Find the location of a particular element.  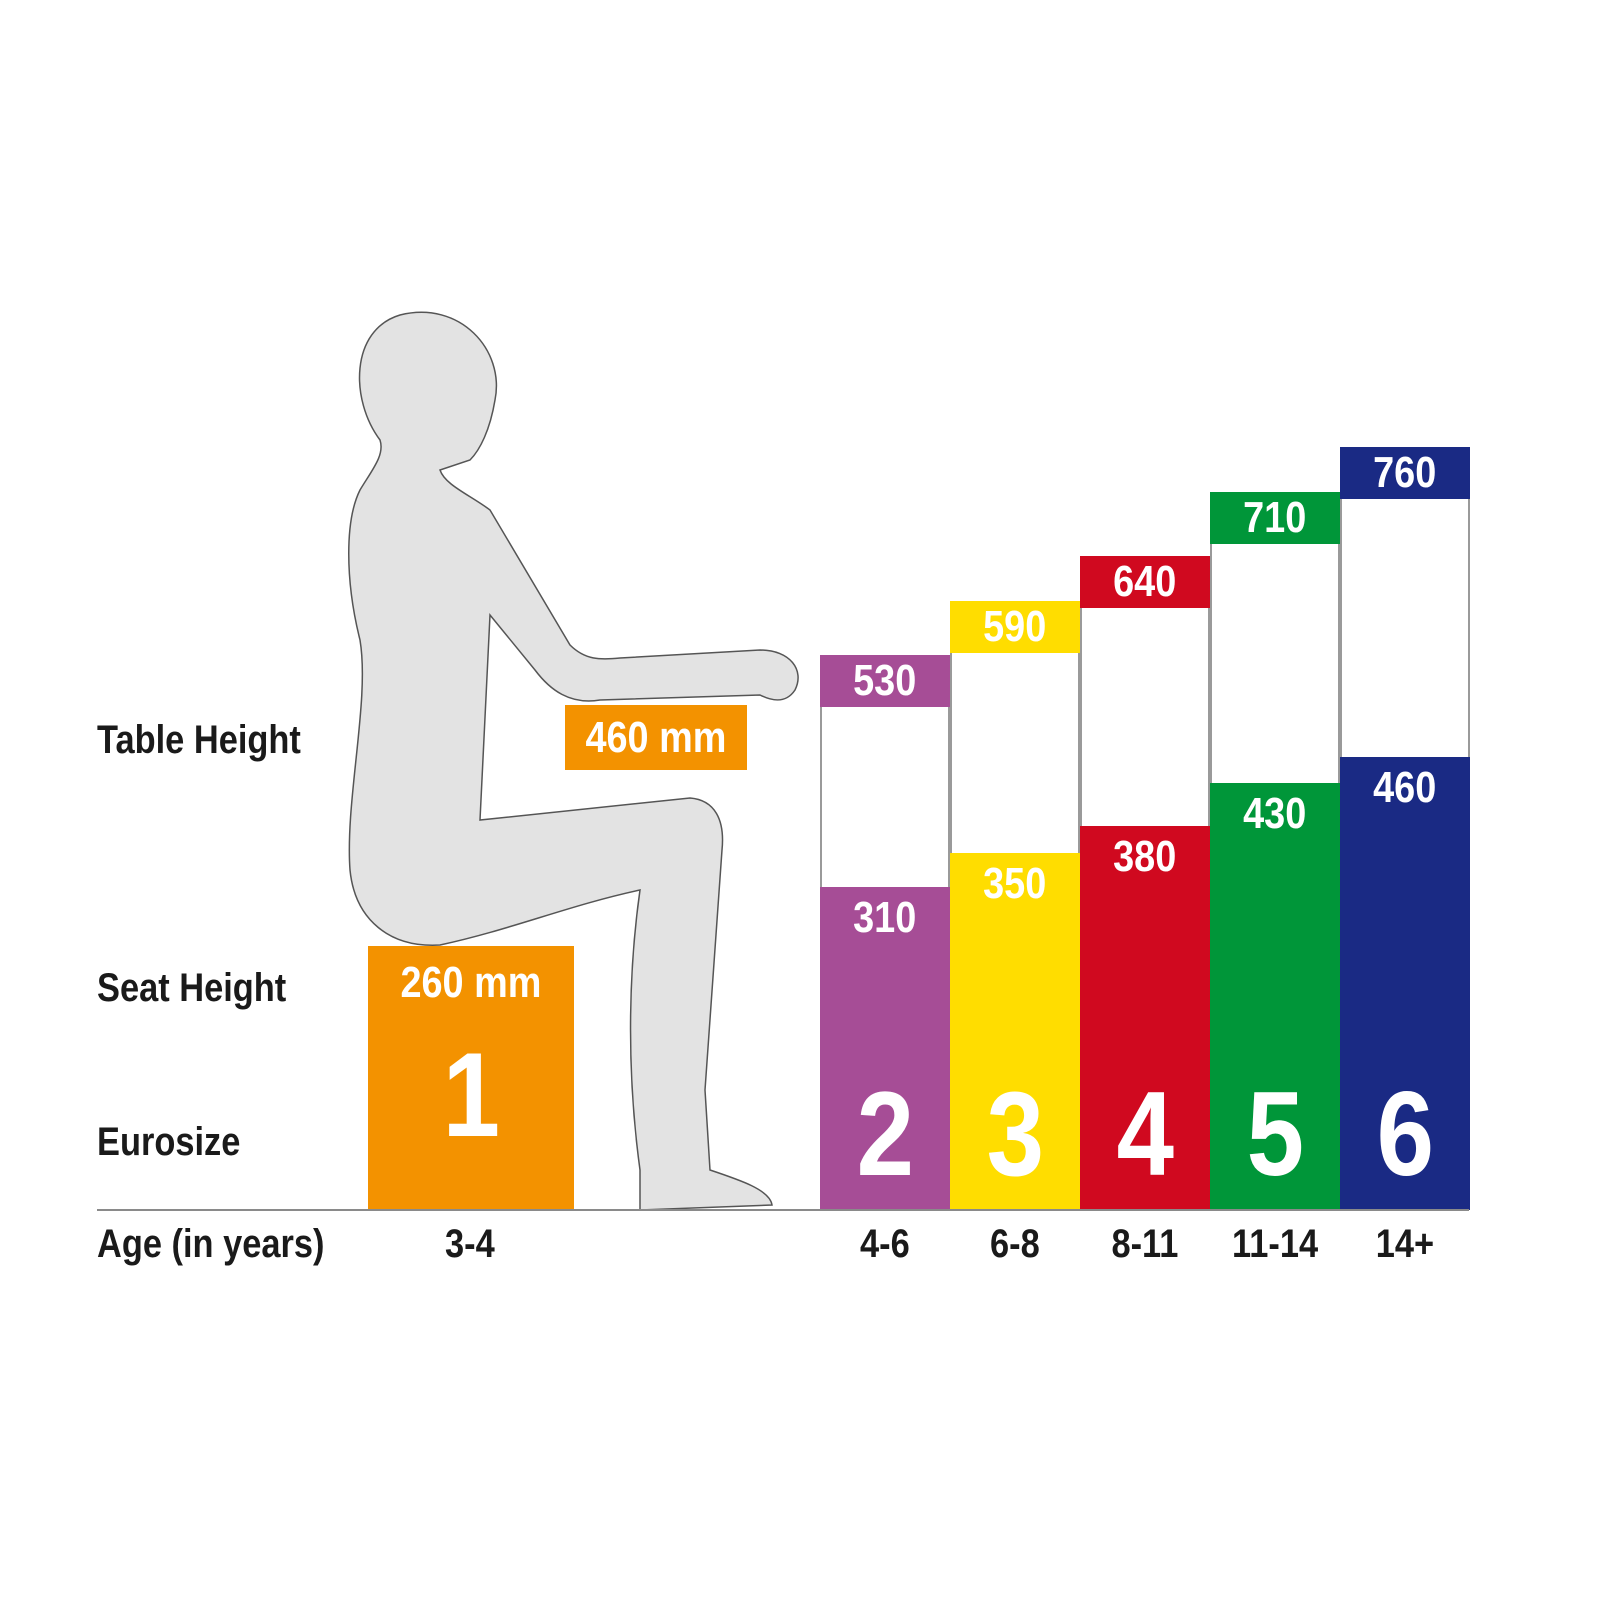

seat-height-label: 260 mm is located at coordinates (471, 982).